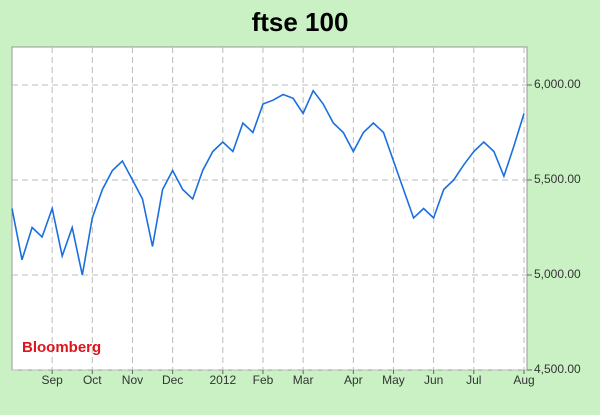 This screenshot has height=415, width=600. What do you see at coordinates (473, 380) in the screenshot?
I see `x-tick-label: Jul` at bounding box center [473, 380].